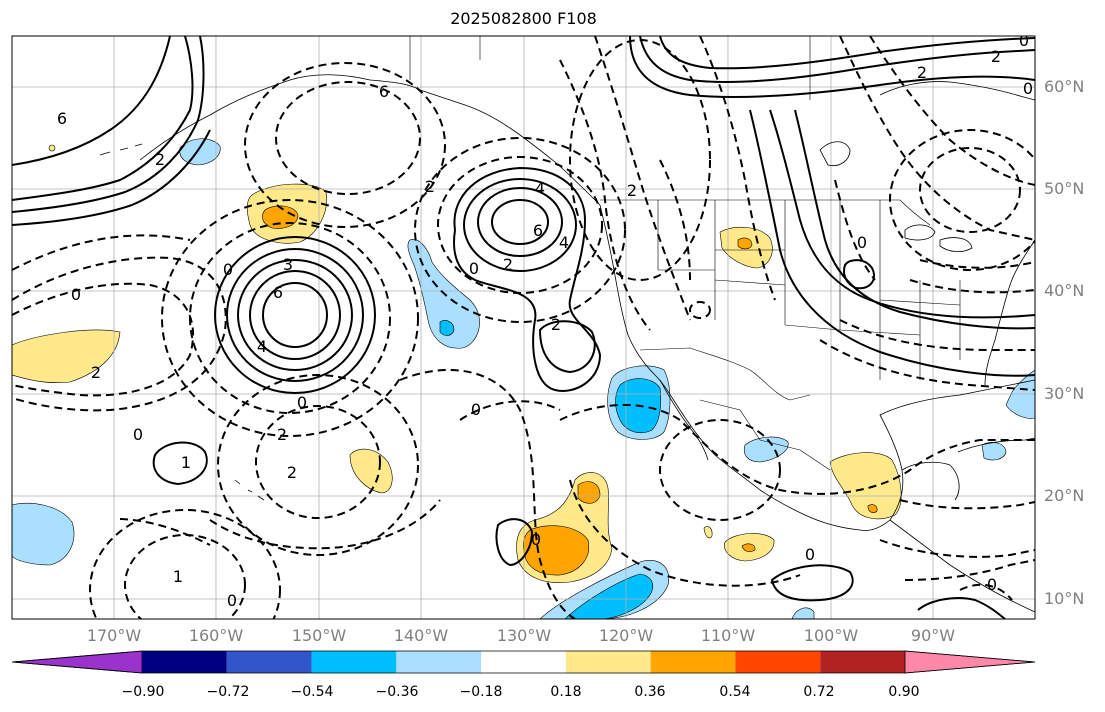  I want to click on yucatan-coast, so click(930, 481).